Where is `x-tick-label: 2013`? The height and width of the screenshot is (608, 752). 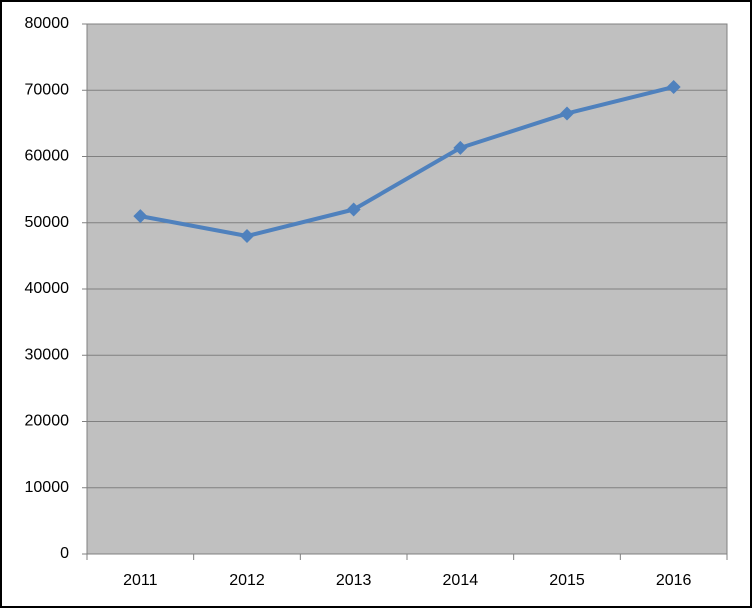
x-tick-label: 2013 is located at coordinates (354, 580).